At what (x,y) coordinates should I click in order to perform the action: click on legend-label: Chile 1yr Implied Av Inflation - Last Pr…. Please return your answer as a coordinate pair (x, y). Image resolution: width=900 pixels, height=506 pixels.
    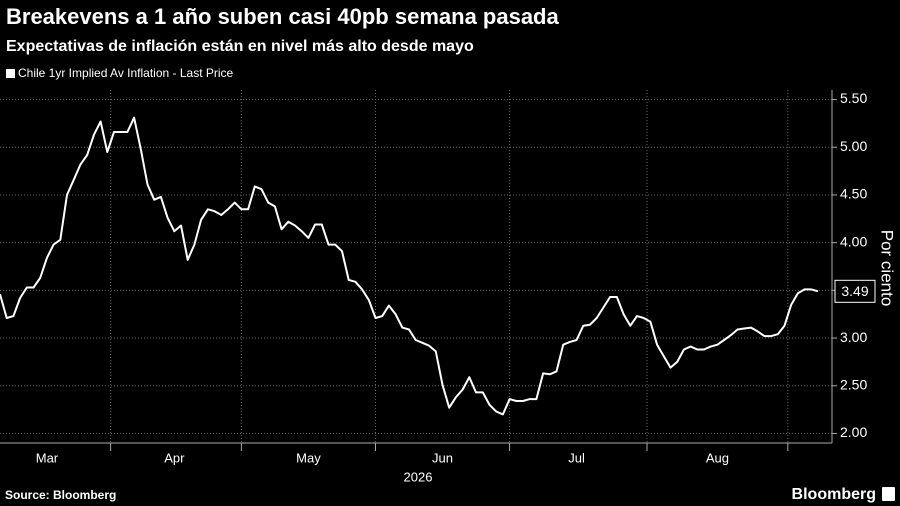
    Looking at the image, I should click on (126, 73).